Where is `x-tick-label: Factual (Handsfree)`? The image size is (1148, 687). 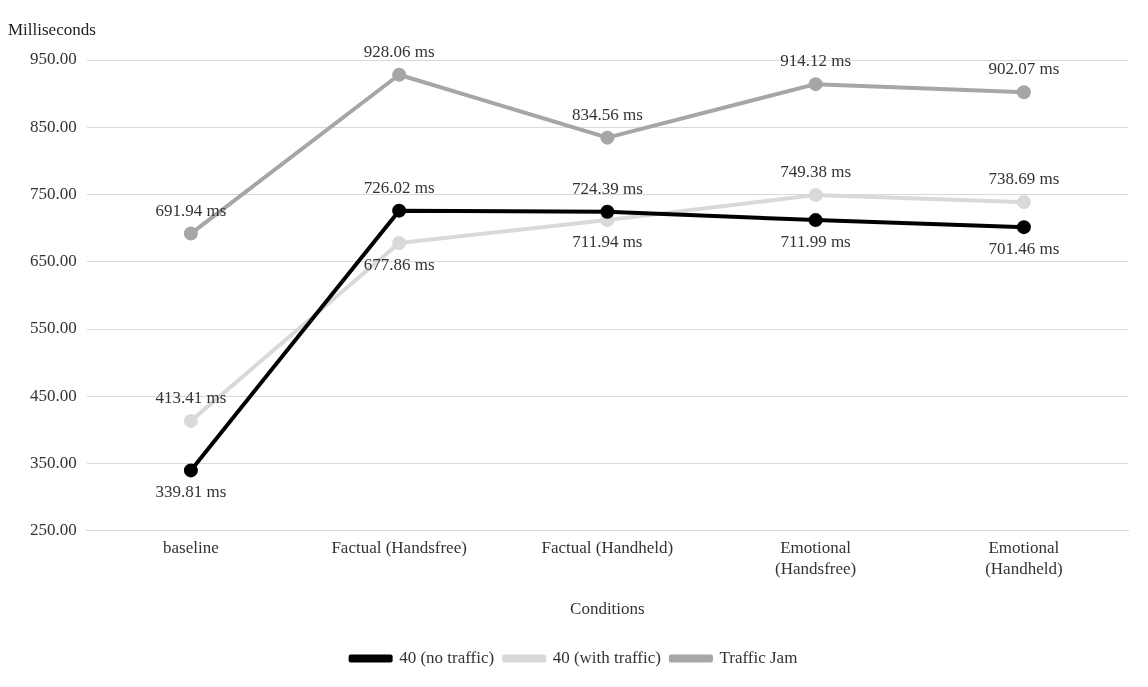
x-tick-label: Factual (Handsfree) is located at coordinates (399, 548).